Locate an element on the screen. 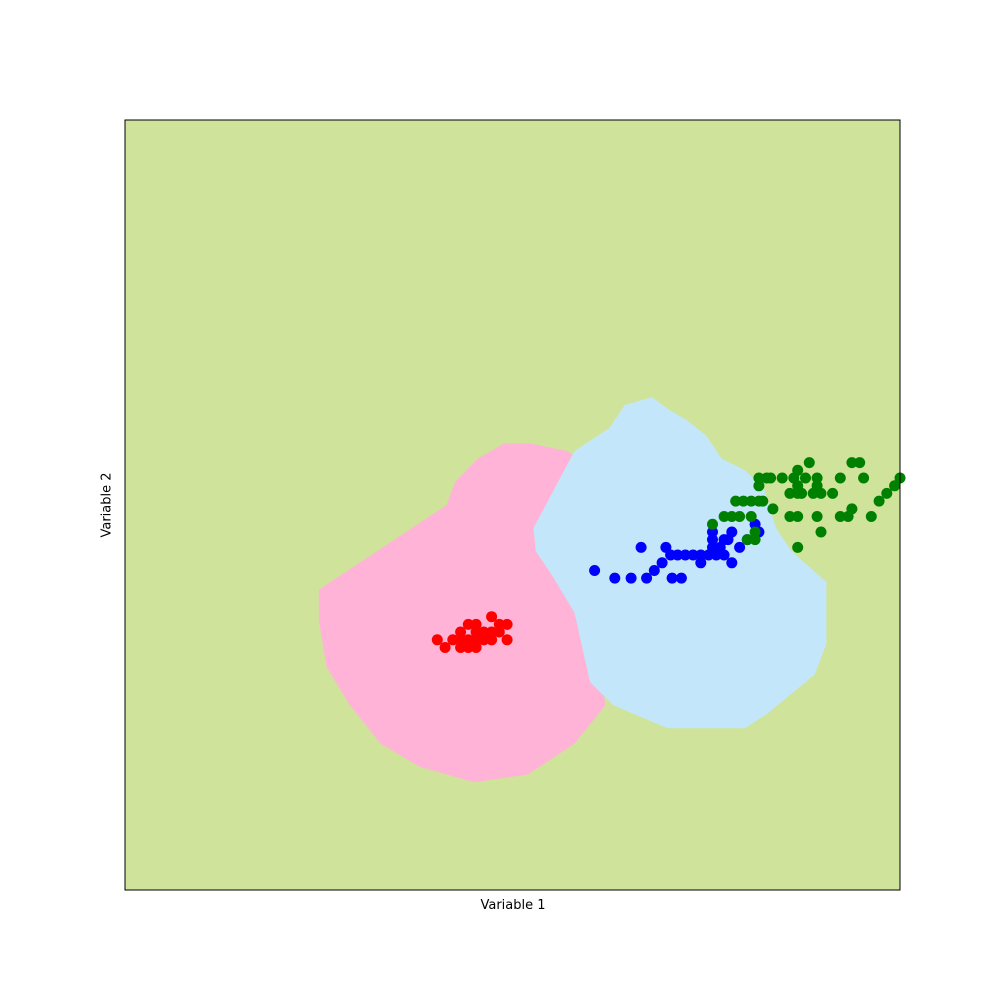 The height and width of the screenshot is (1000, 1000). x-axis-label: Variable 1 is located at coordinates (513, 905).